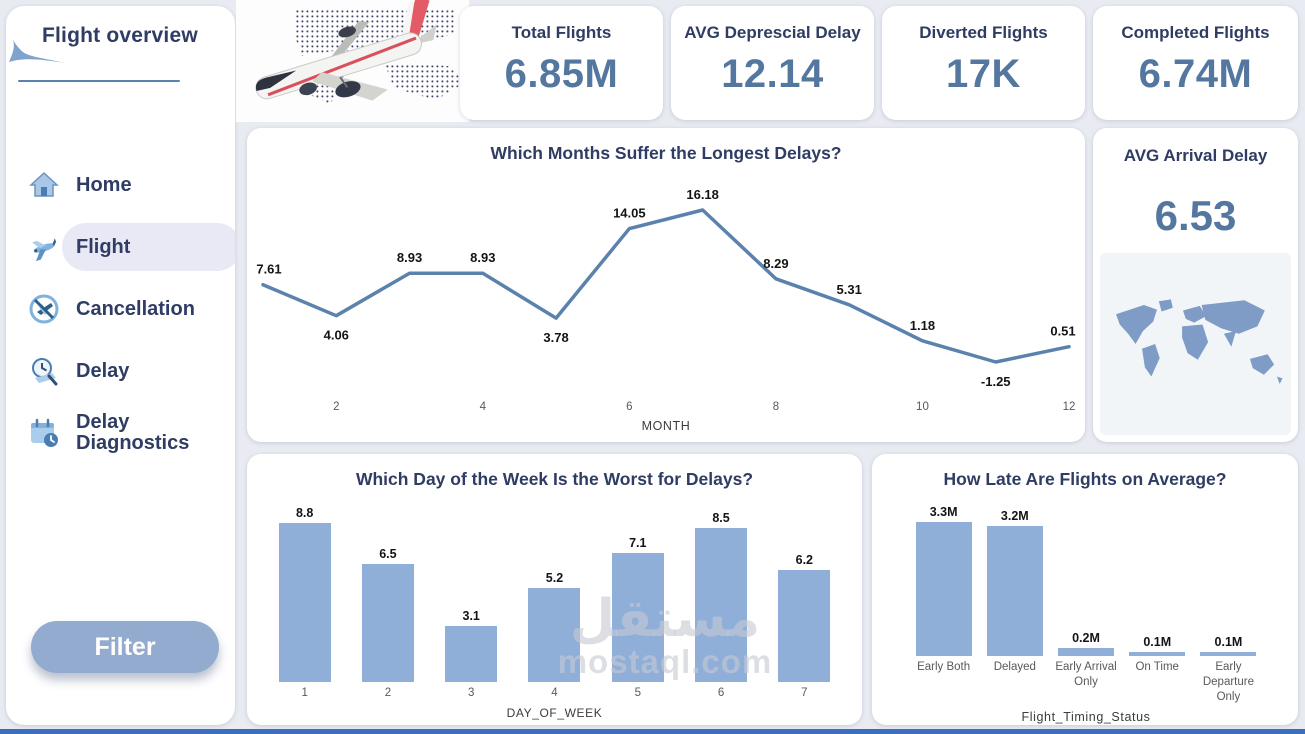 The height and width of the screenshot is (734, 1305). What do you see at coordinates (1195, 344) in the screenshot?
I see `world-map` at bounding box center [1195, 344].